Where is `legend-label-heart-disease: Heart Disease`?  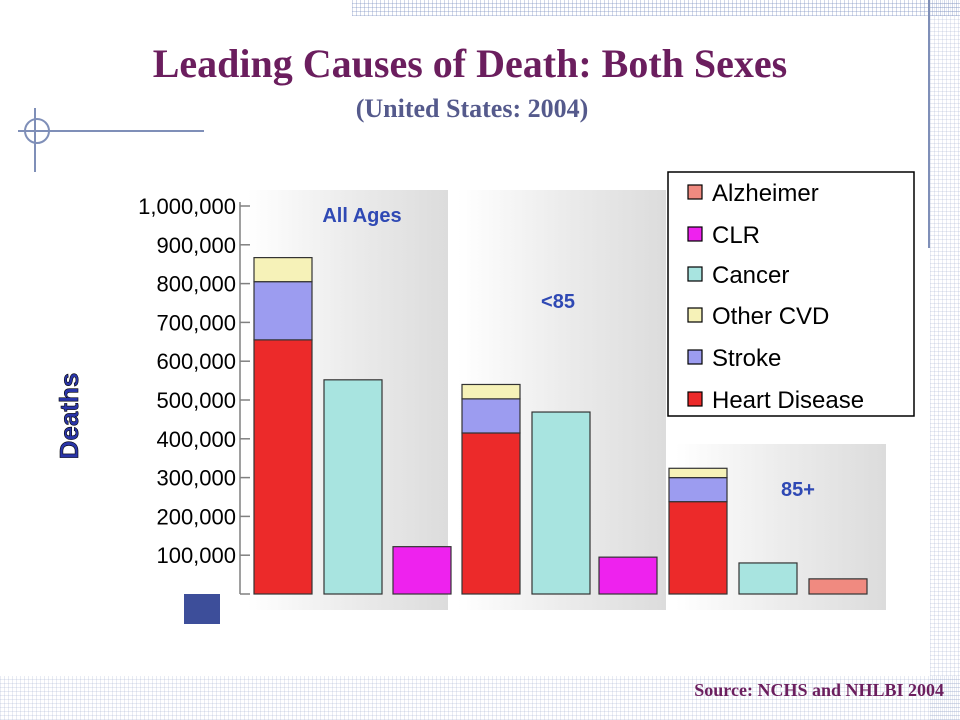 legend-label-heart-disease: Heart Disease is located at coordinates (788, 400).